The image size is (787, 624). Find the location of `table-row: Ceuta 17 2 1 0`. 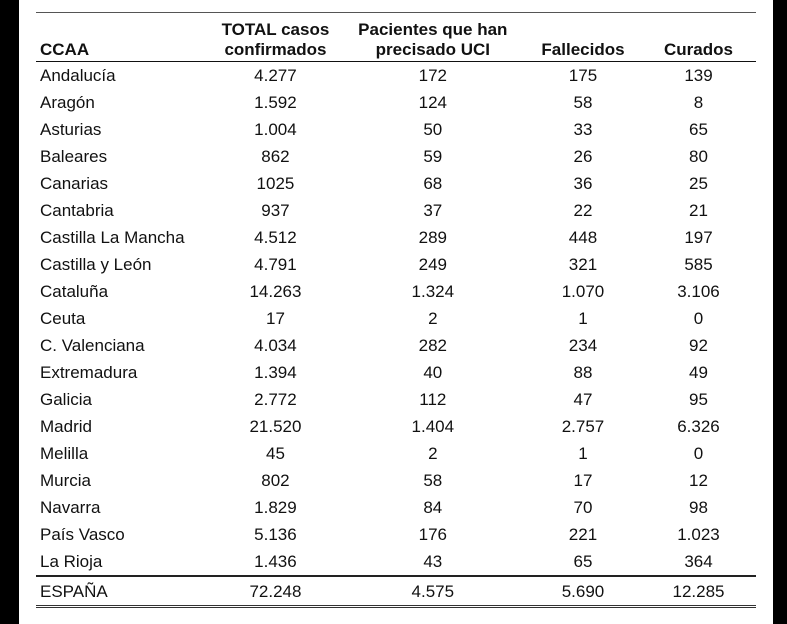

table-row: Ceuta 17 2 1 0 is located at coordinates (396, 318).